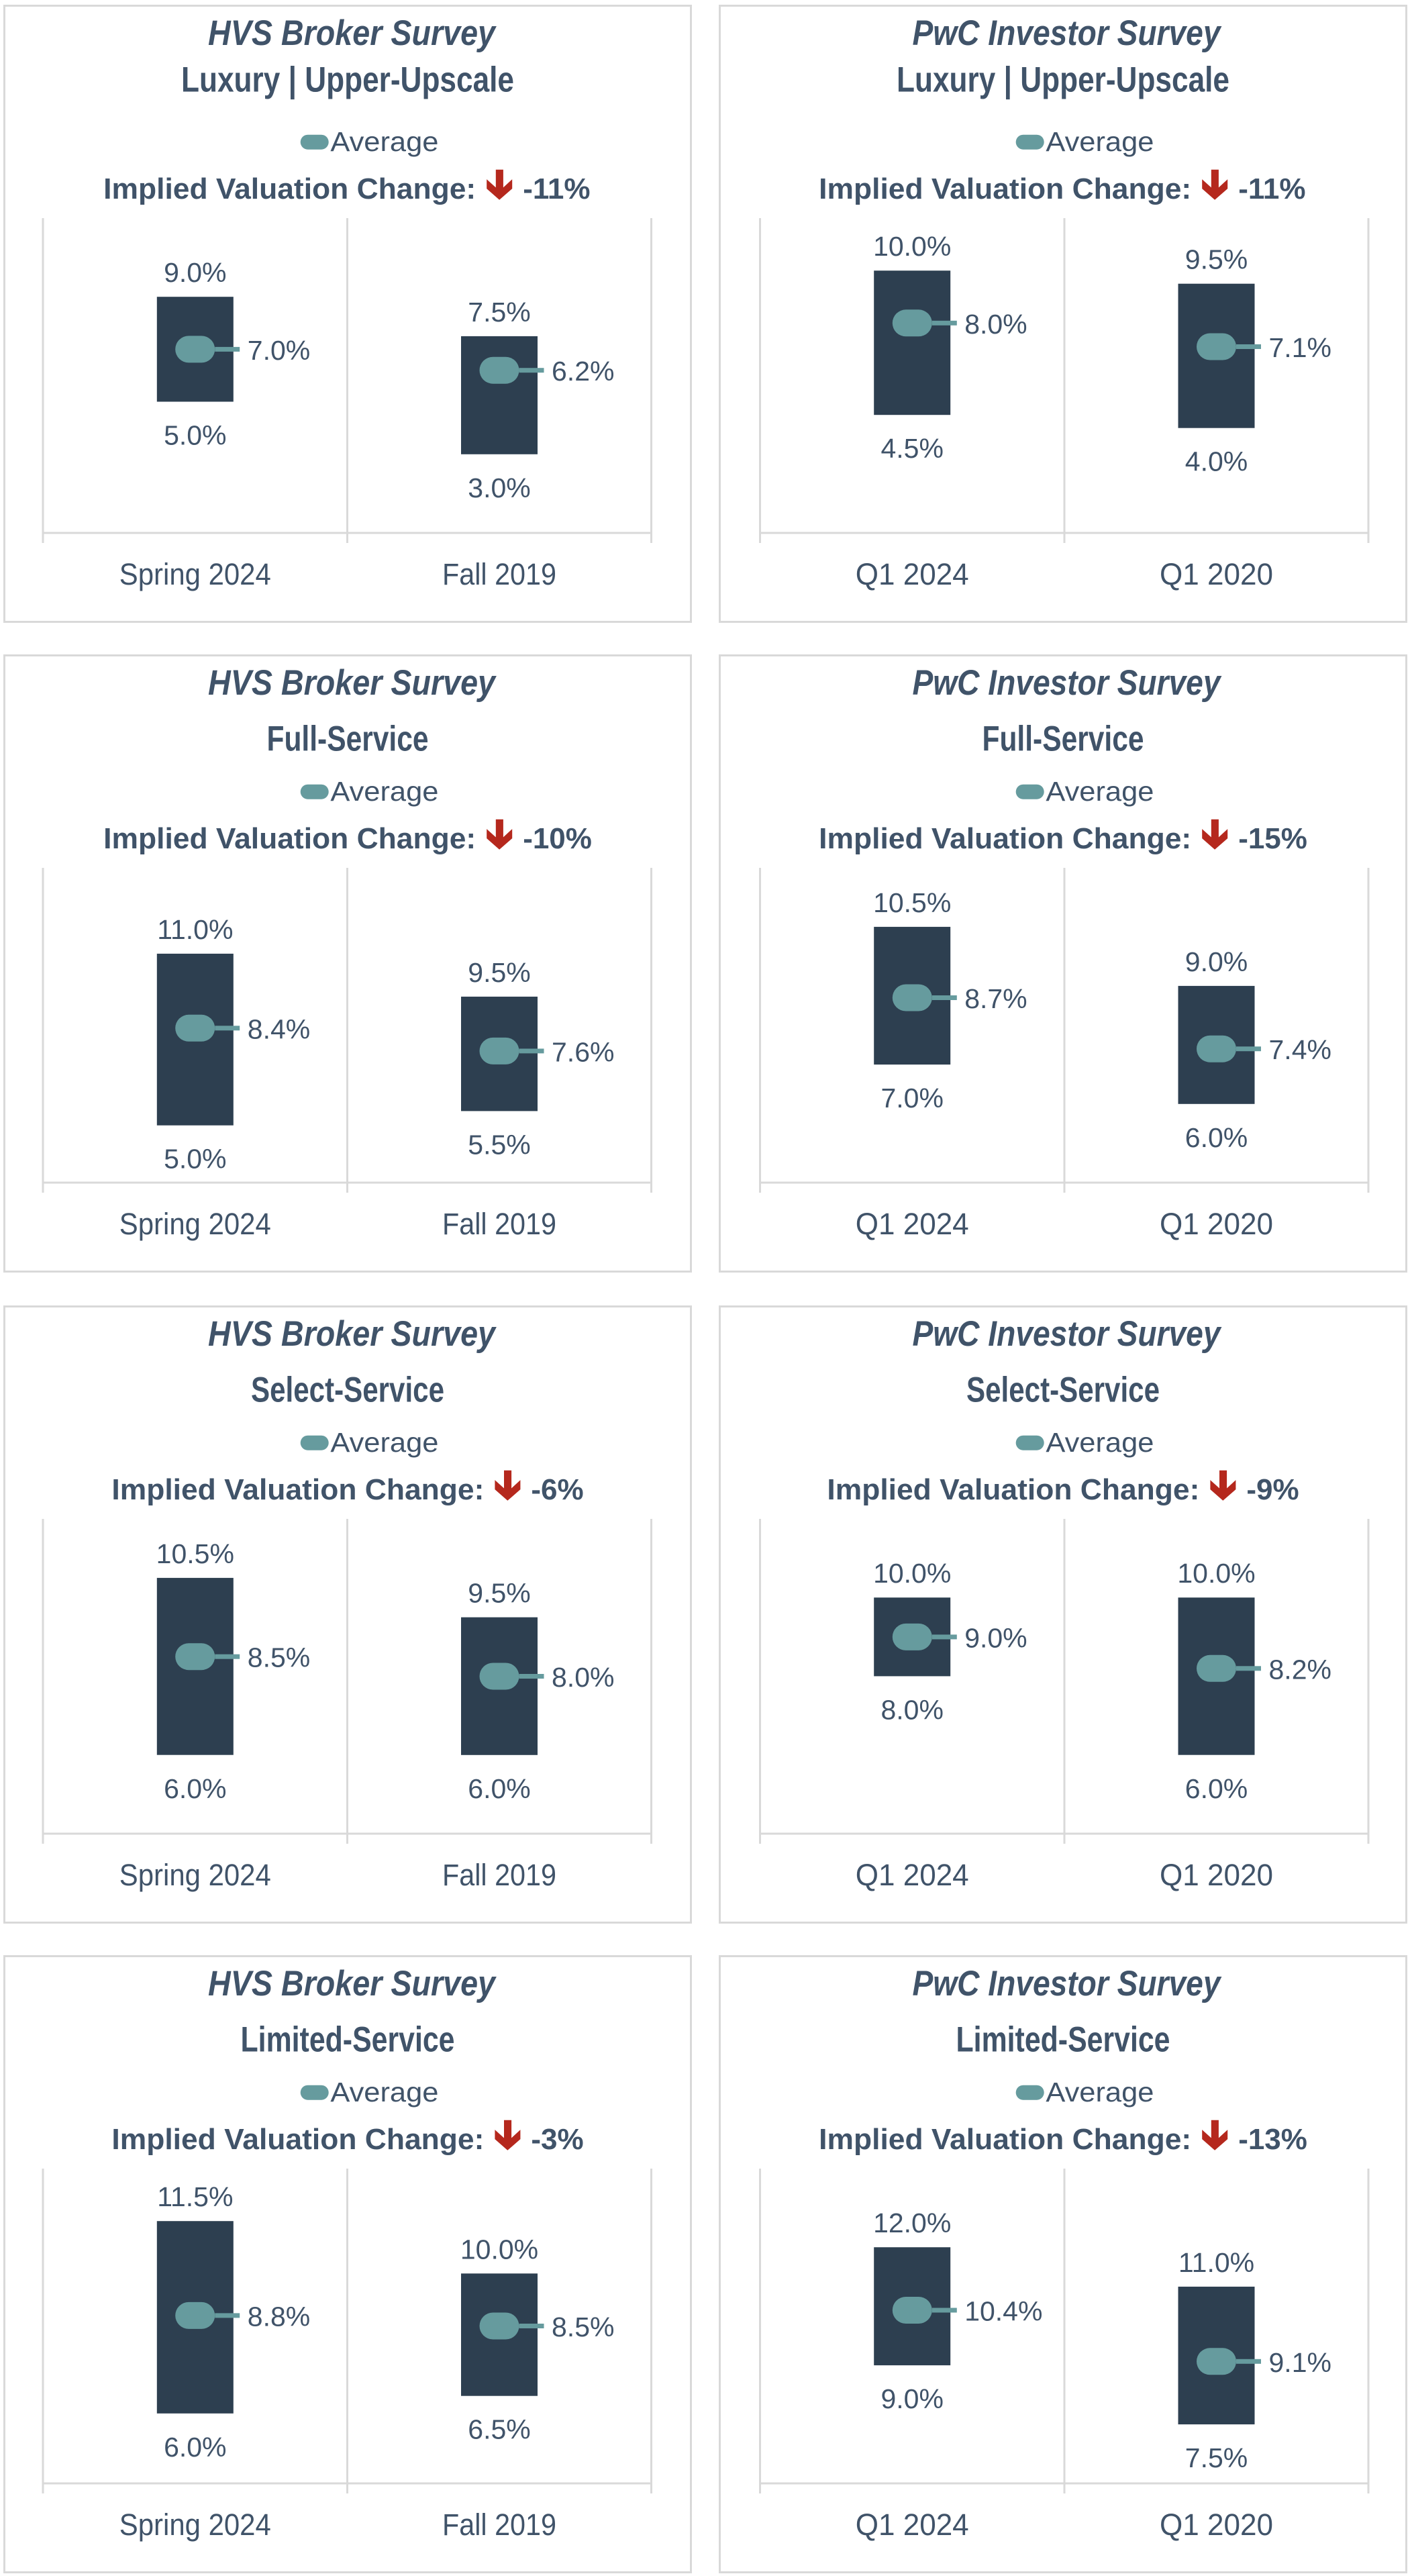 The width and height of the screenshot is (1410, 2576). I want to click on svg-text: -10%, so click(557, 838).